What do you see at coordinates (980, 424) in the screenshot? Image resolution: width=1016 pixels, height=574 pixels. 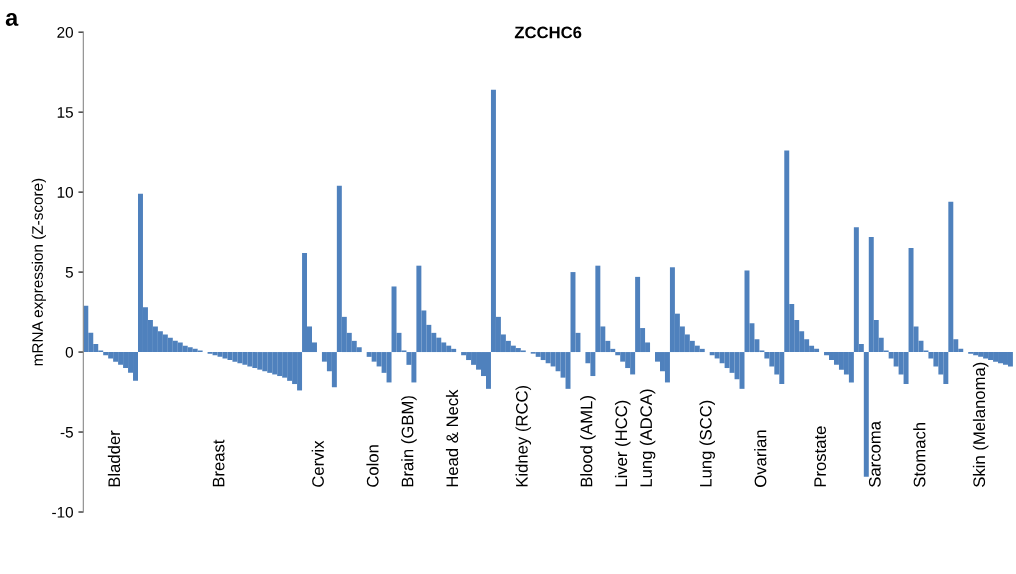 I see `x-tick-label: Skin (Melanoma)` at bounding box center [980, 424].